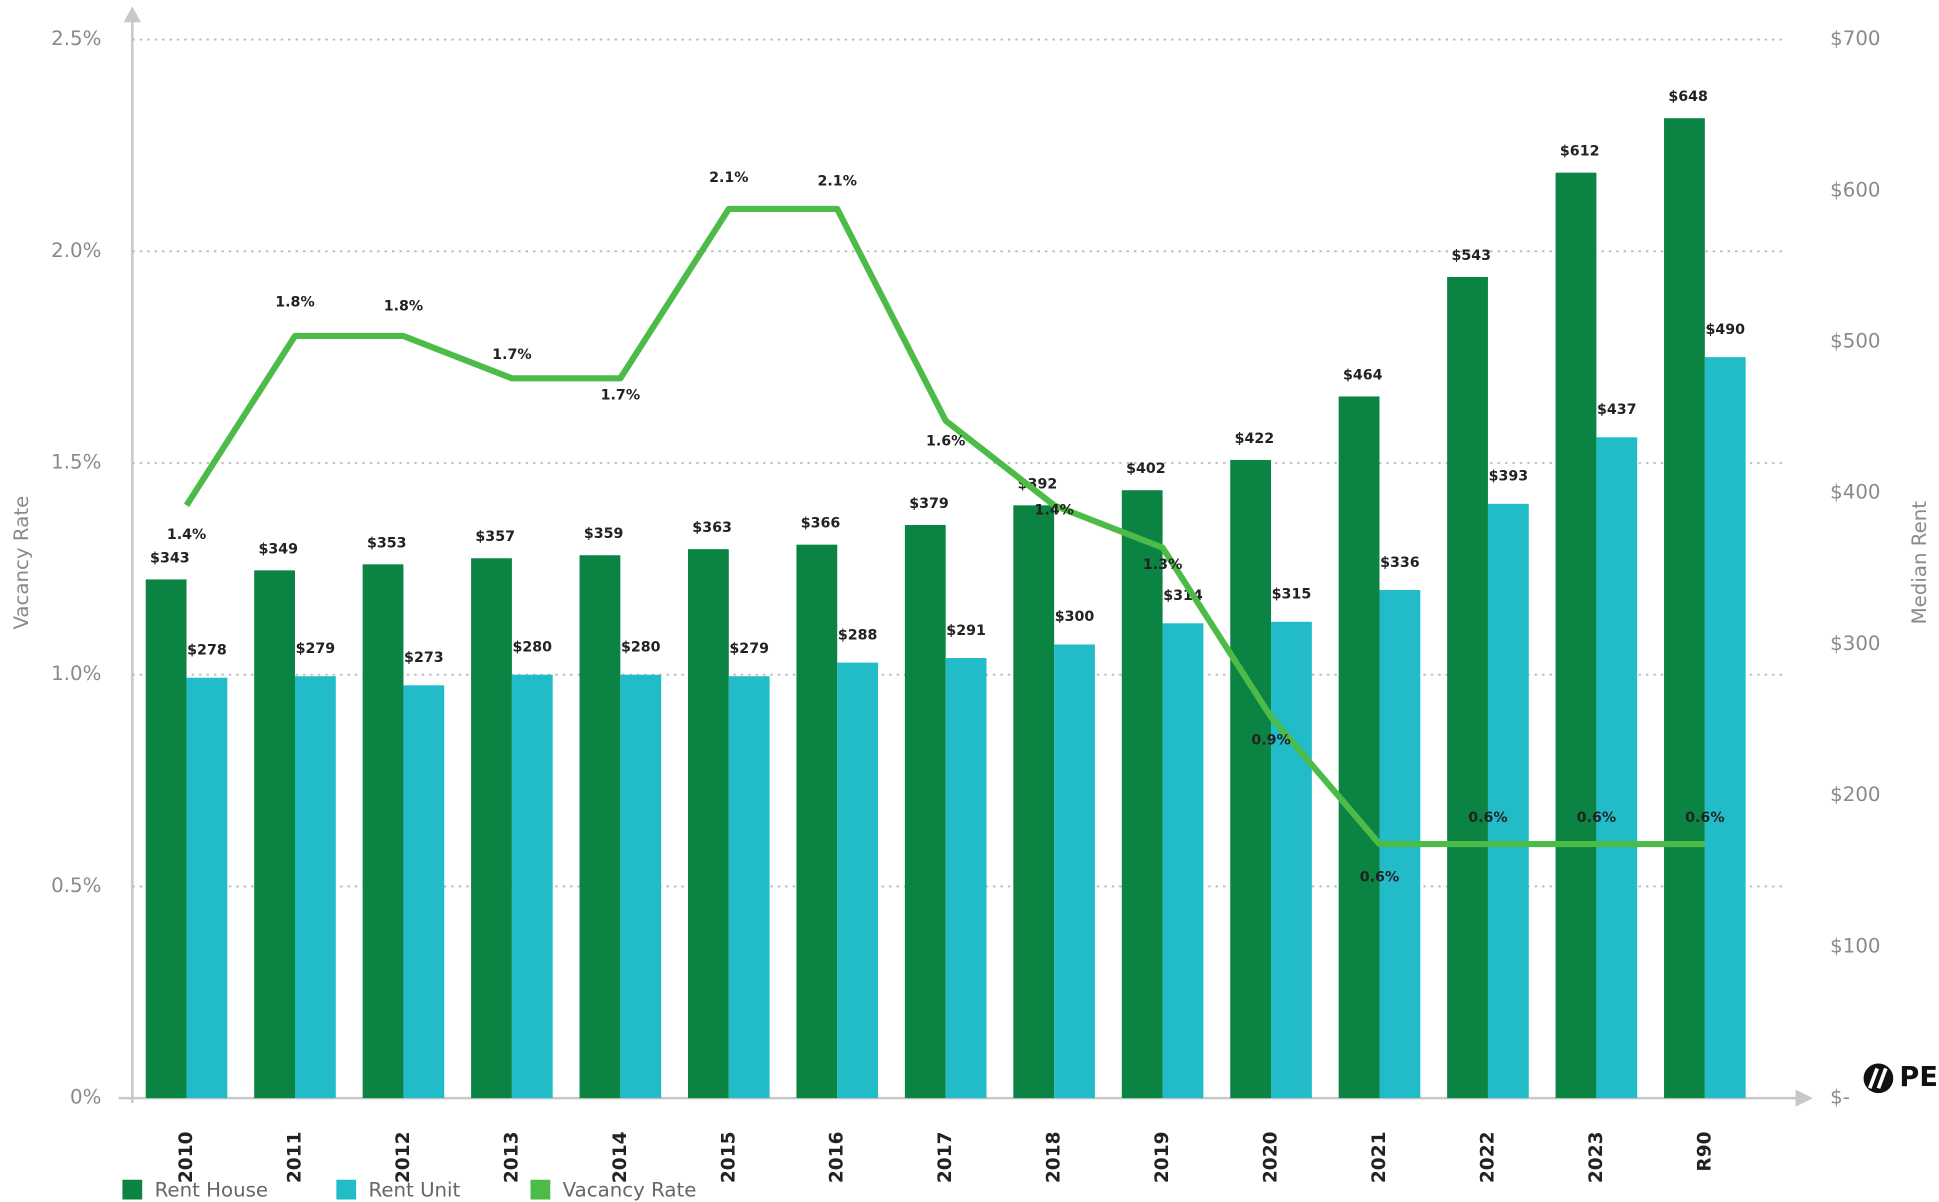  Describe the element at coordinates (1292, 595) in the screenshot. I see `data-label: $315` at that location.